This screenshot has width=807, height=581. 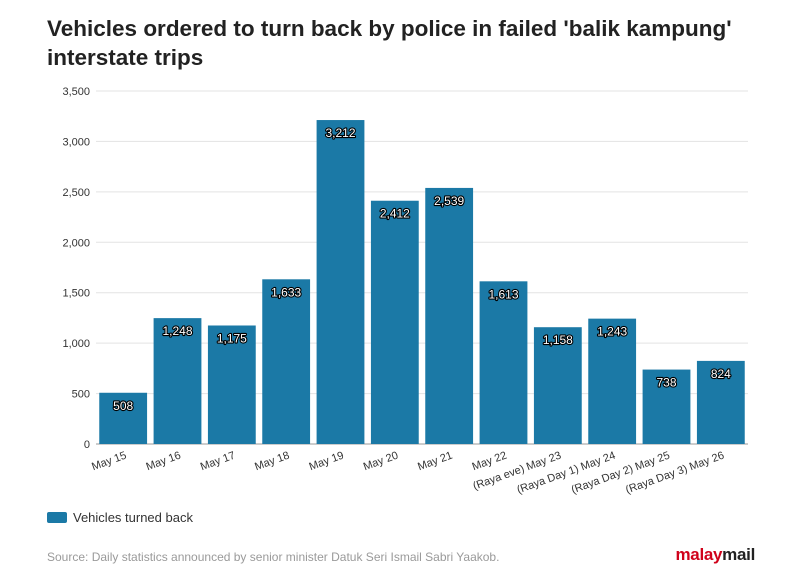 I want to click on bar-data-label: 508, so click(x=123, y=406).